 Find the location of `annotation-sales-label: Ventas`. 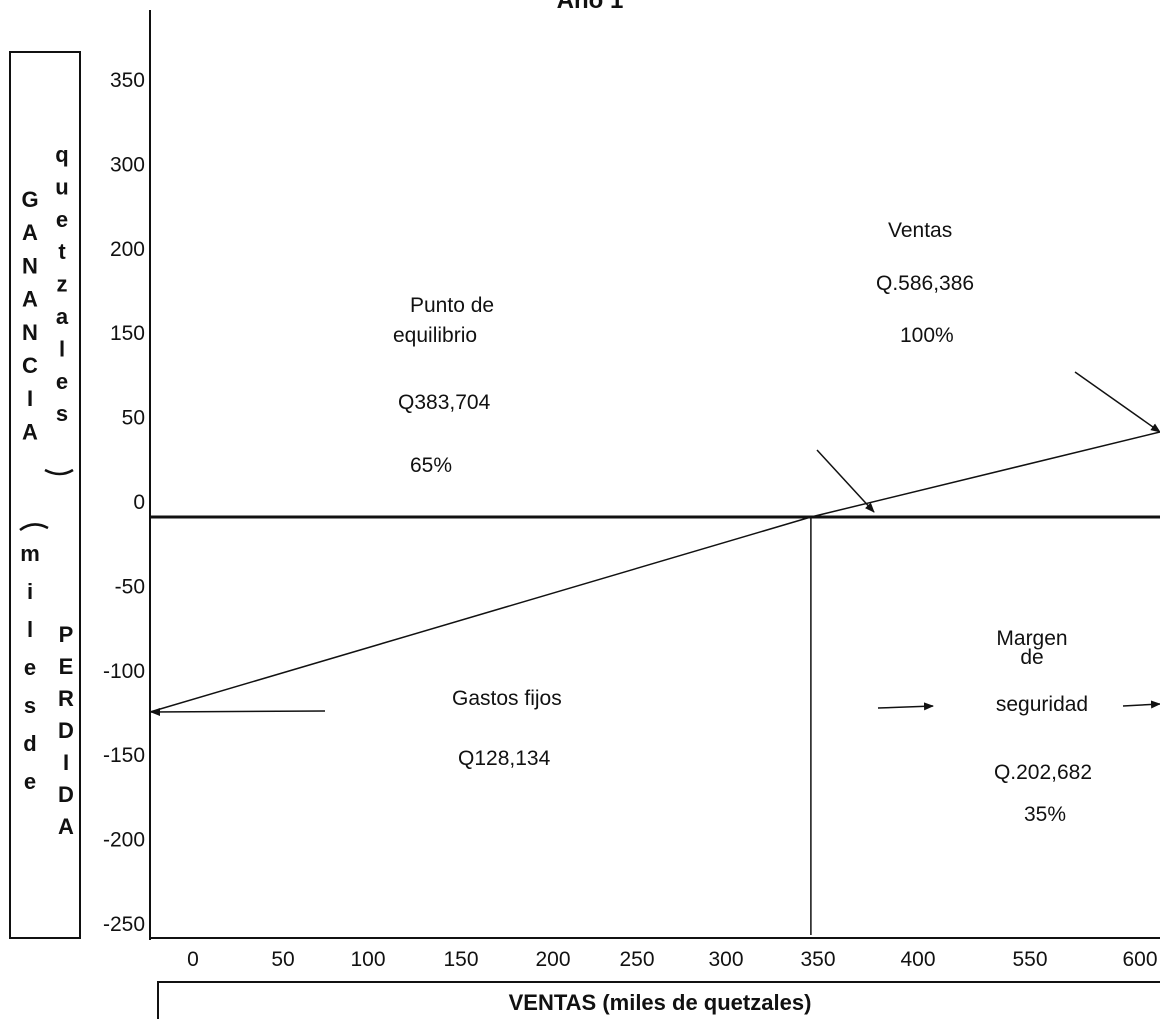

annotation-sales-label: Ventas is located at coordinates (920, 230).